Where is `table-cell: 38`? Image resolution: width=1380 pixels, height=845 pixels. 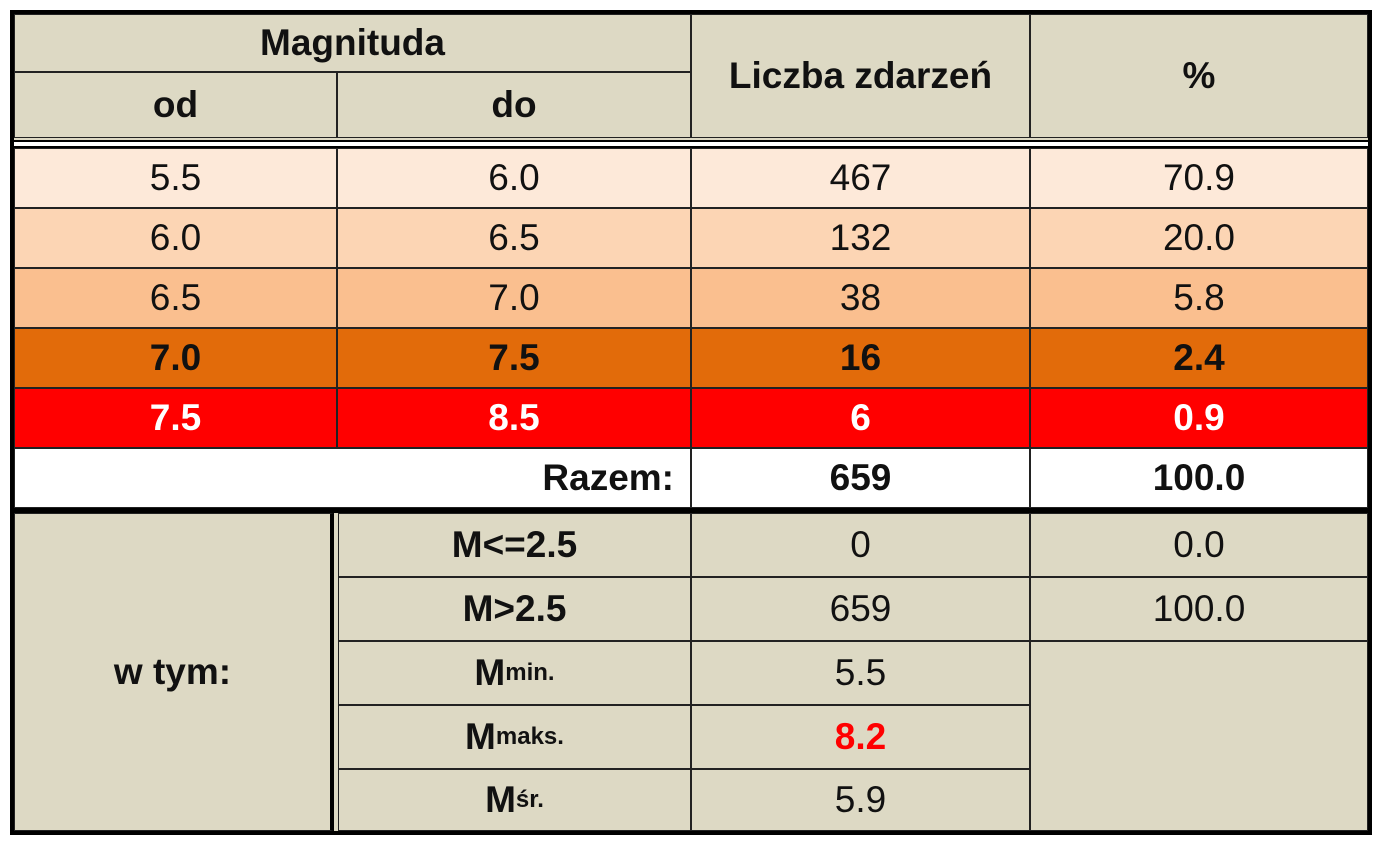 table-cell: 38 is located at coordinates (860, 298).